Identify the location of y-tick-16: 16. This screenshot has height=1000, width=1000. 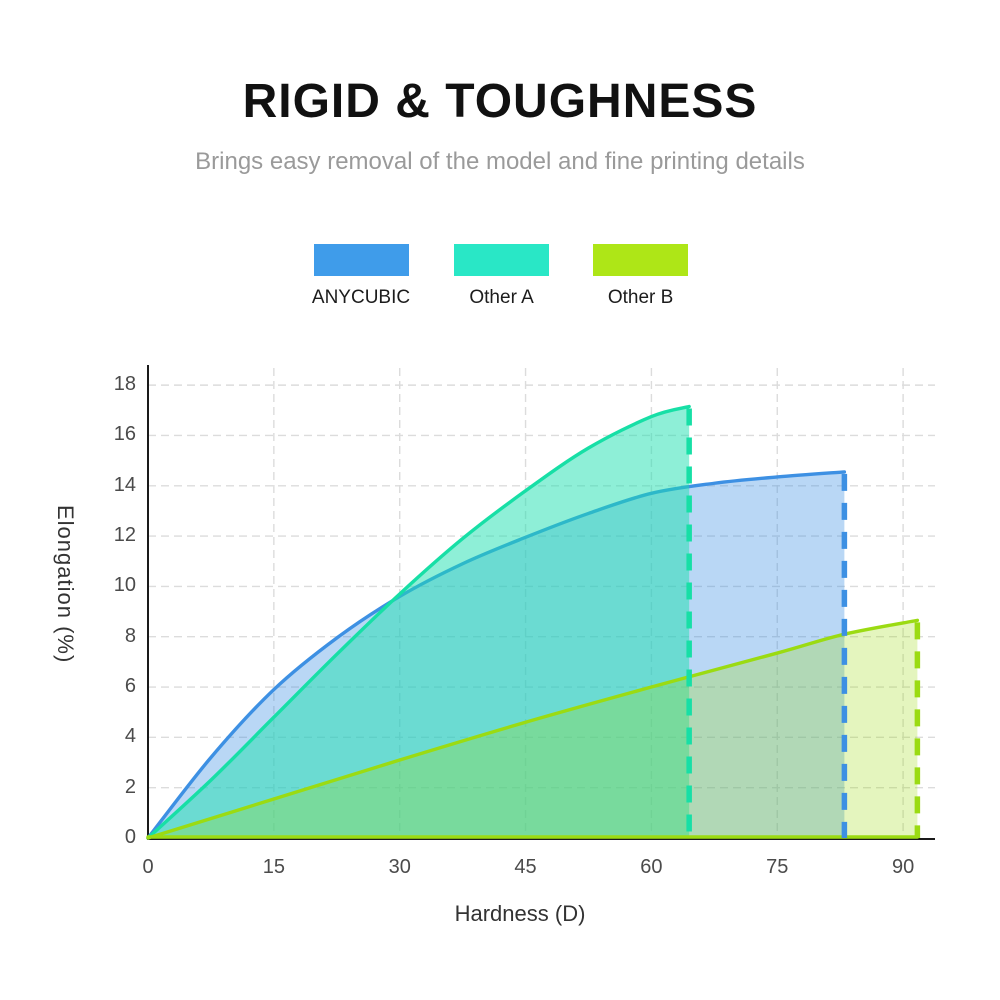
(124, 434).